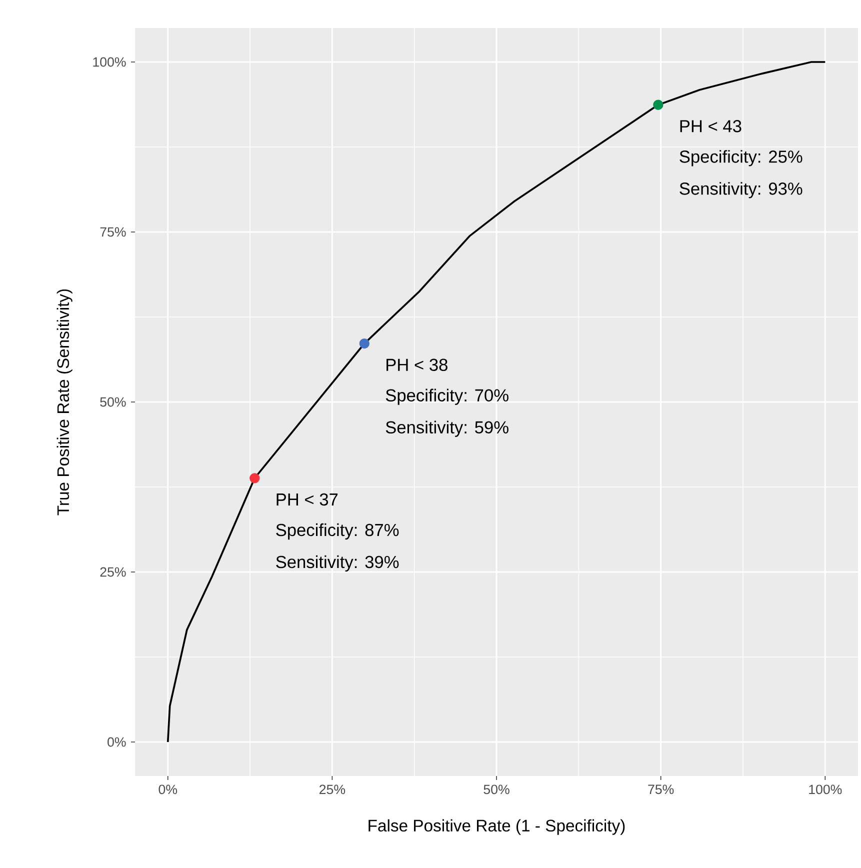 This screenshot has height=868, width=861. Describe the element at coordinates (113, 402) in the screenshot. I see `y-tick-label: 50%` at that location.